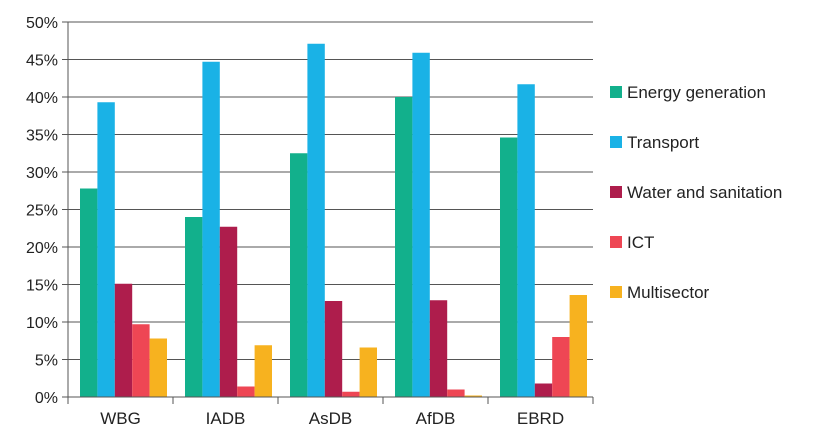  What do you see at coordinates (42, 286) in the screenshot?
I see `y-tick-label: 15%` at bounding box center [42, 286].